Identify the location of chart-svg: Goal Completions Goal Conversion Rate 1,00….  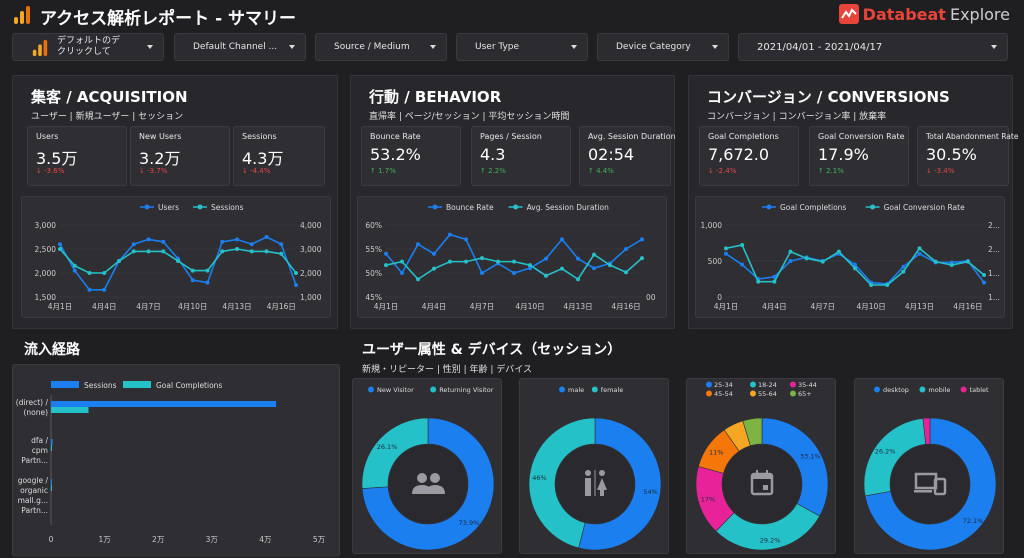
(850, 257).